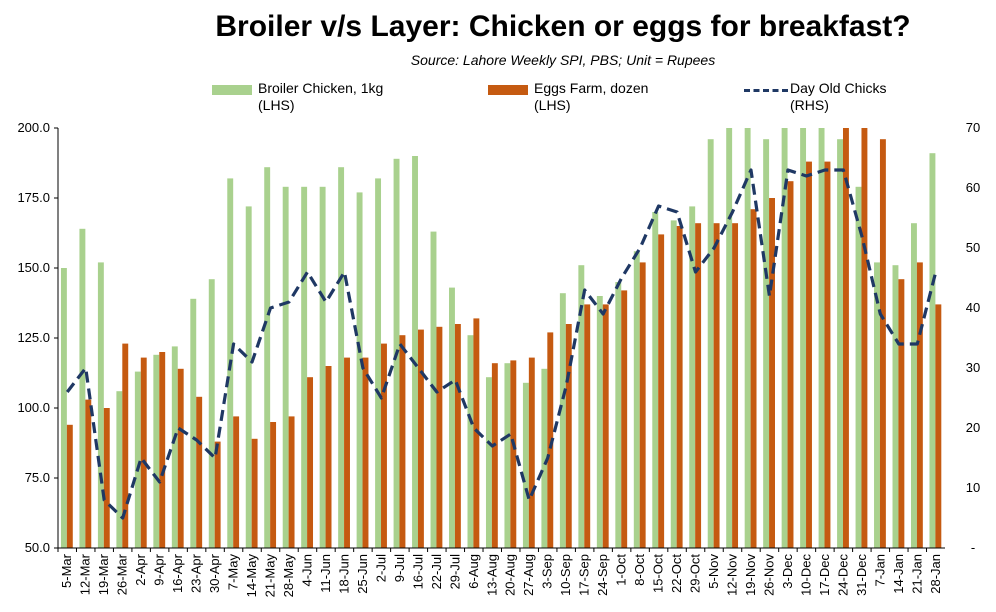 The height and width of the screenshot is (612, 996). I want to click on x-tick-label: 17-Dec, so click(824, 575).